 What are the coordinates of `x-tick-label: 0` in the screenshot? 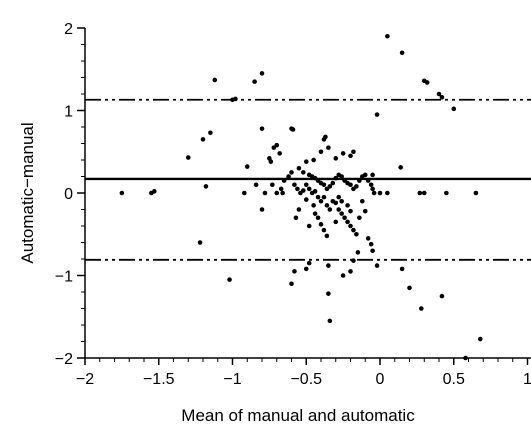 It's located at (380, 379).